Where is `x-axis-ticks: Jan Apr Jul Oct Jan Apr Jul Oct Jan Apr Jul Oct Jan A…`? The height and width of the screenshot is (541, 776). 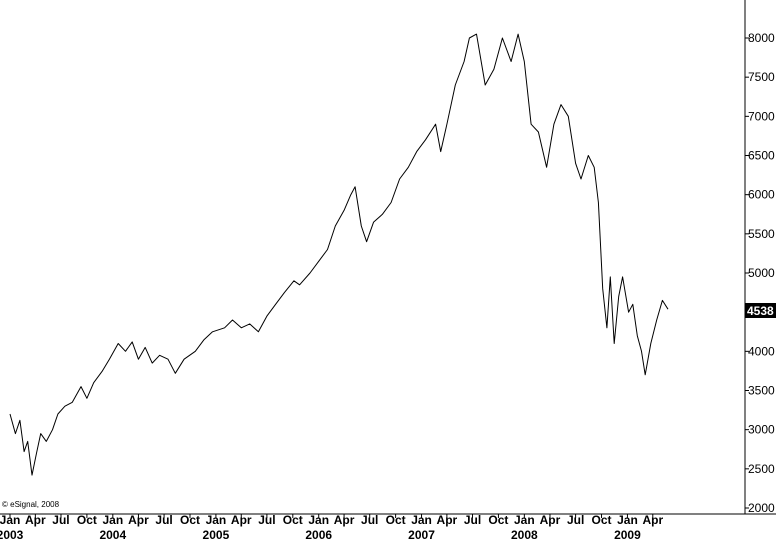 x-axis-ticks: Jan Apr Jul Oct Jan Apr Jul Oct Jan Apr Jul Oct Jan A… is located at coordinates (331, 527).